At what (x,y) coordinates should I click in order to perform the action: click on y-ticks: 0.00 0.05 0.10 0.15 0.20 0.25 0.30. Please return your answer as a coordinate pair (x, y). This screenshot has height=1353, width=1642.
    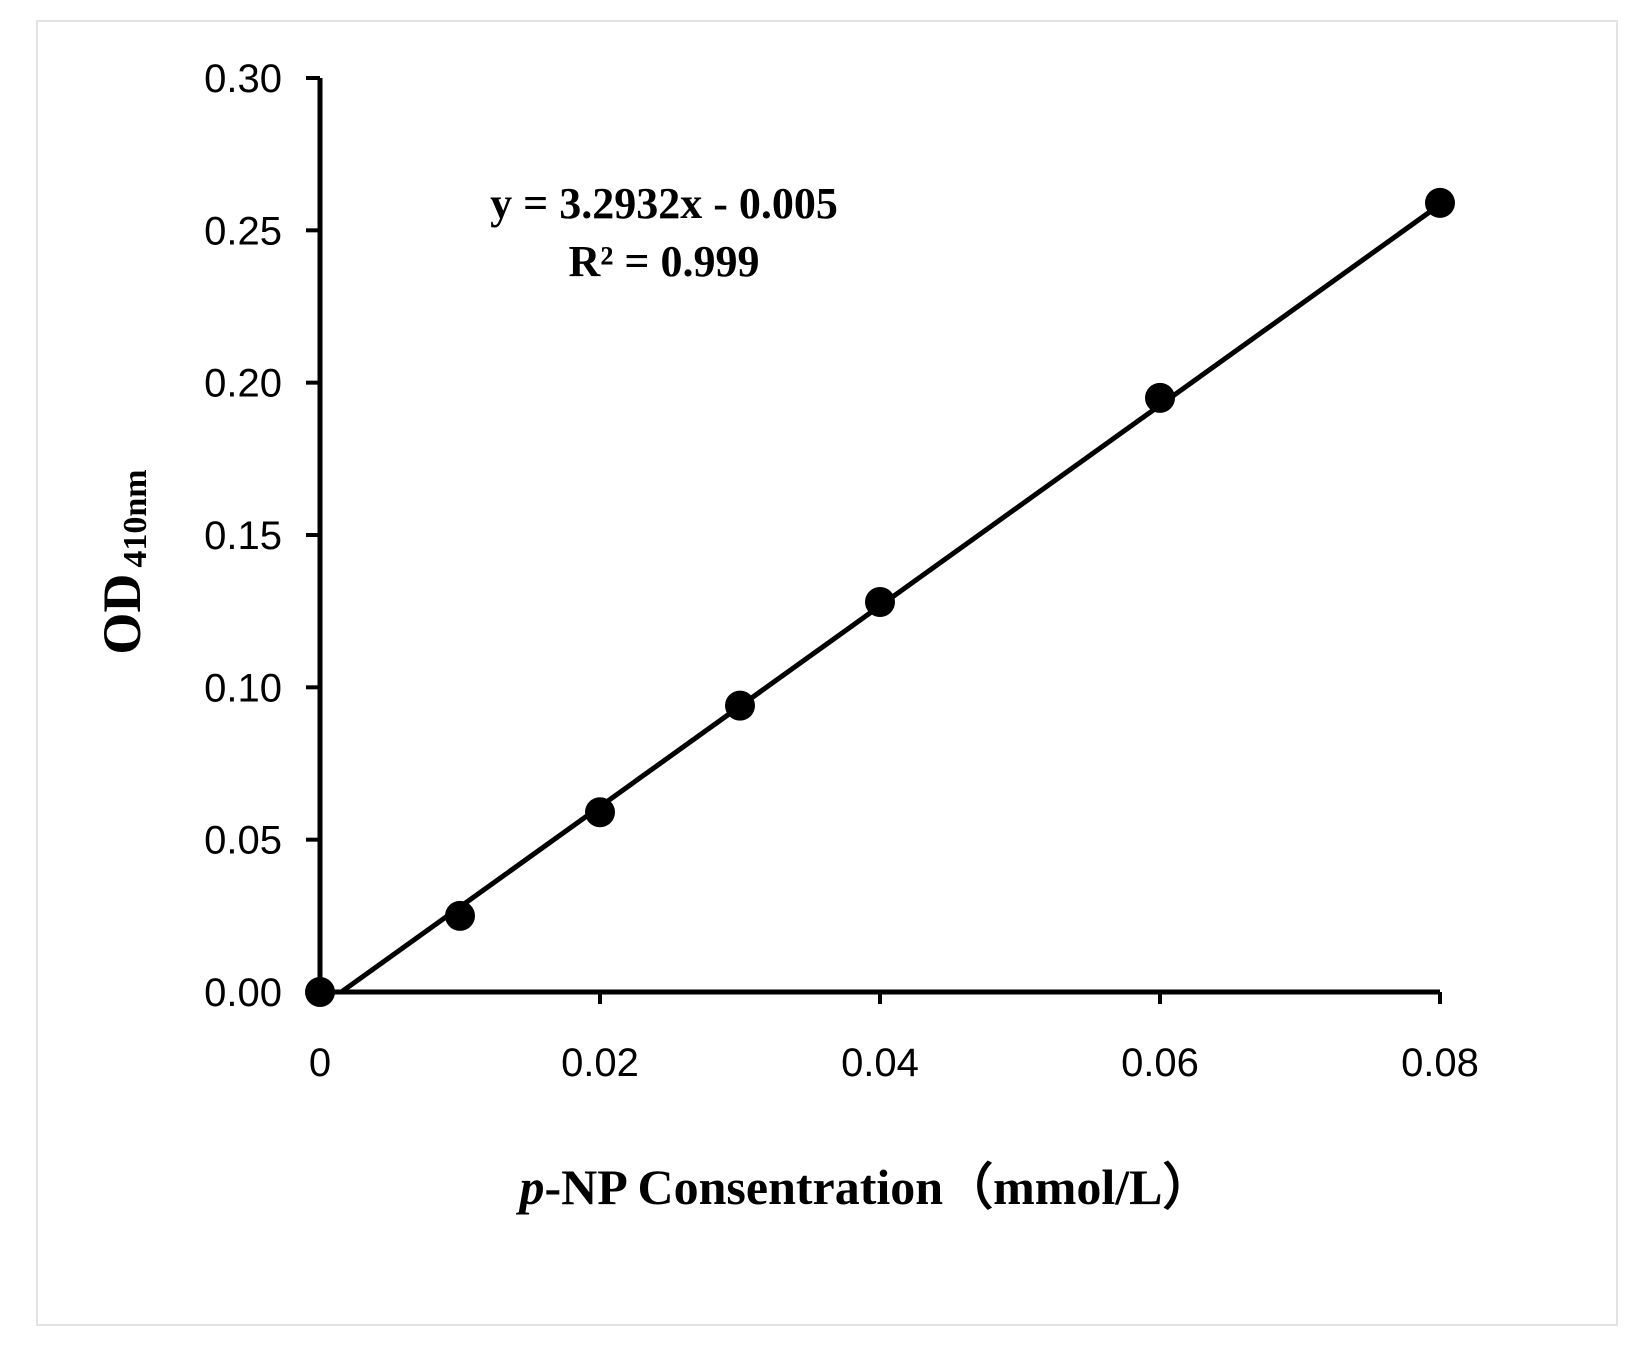
    Looking at the image, I should click on (262, 536).